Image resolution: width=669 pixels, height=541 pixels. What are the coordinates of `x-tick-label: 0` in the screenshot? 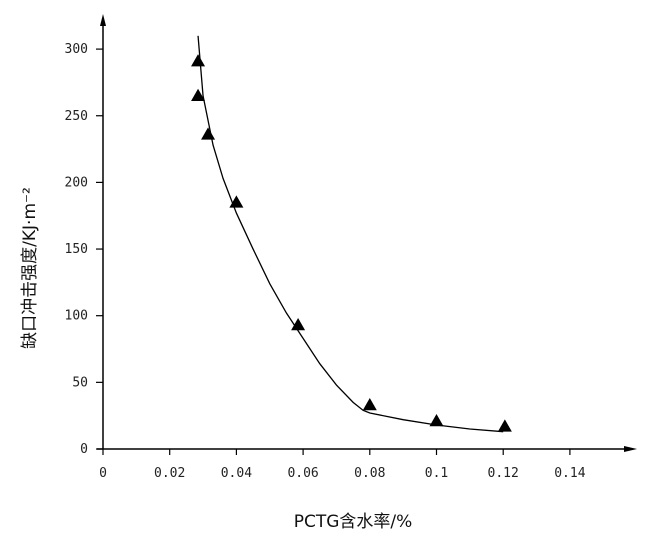 It's located at (103, 473).